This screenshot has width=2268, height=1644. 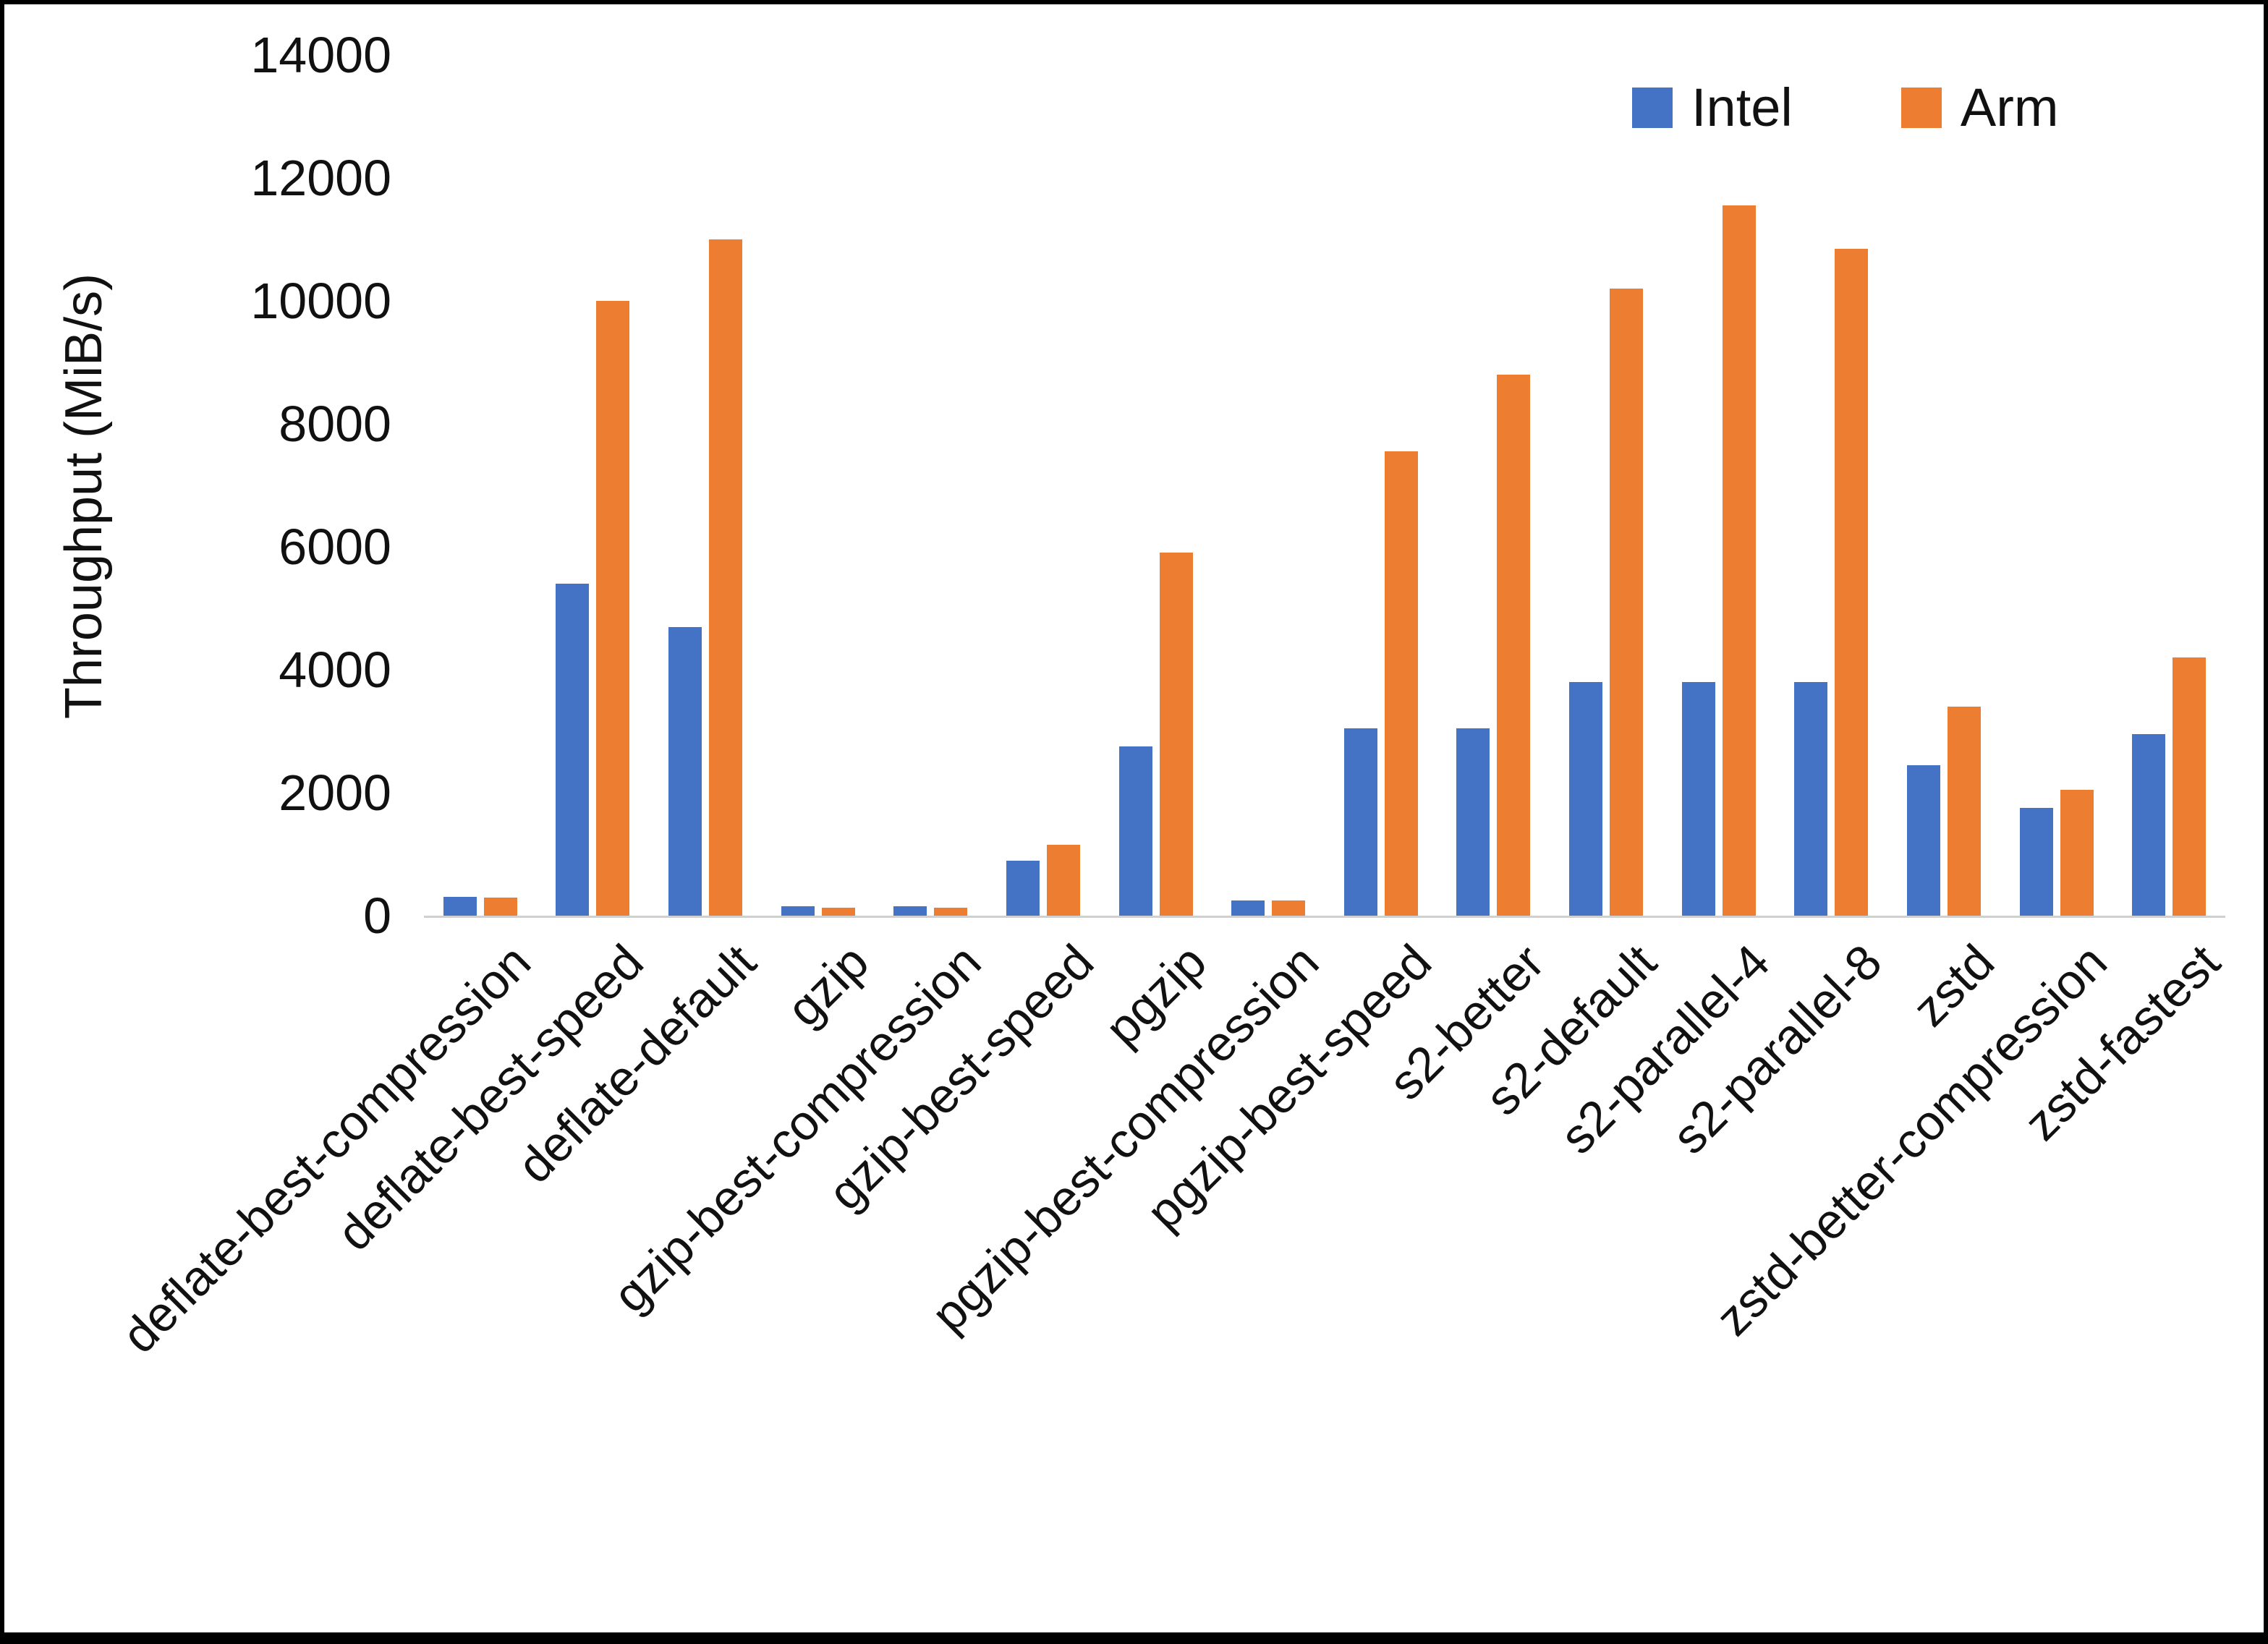 What do you see at coordinates (798, 911) in the screenshot?
I see `bar-intel-gzip` at bounding box center [798, 911].